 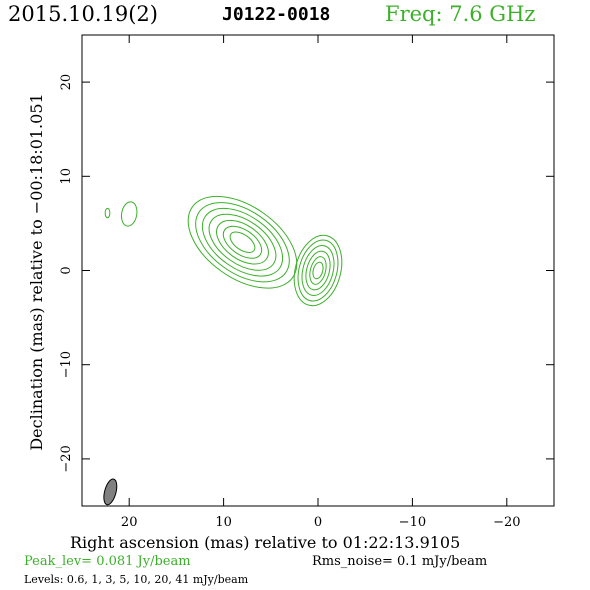 What do you see at coordinates (66, 82) in the screenshot?
I see `y-tick-label: 20` at bounding box center [66, 82].